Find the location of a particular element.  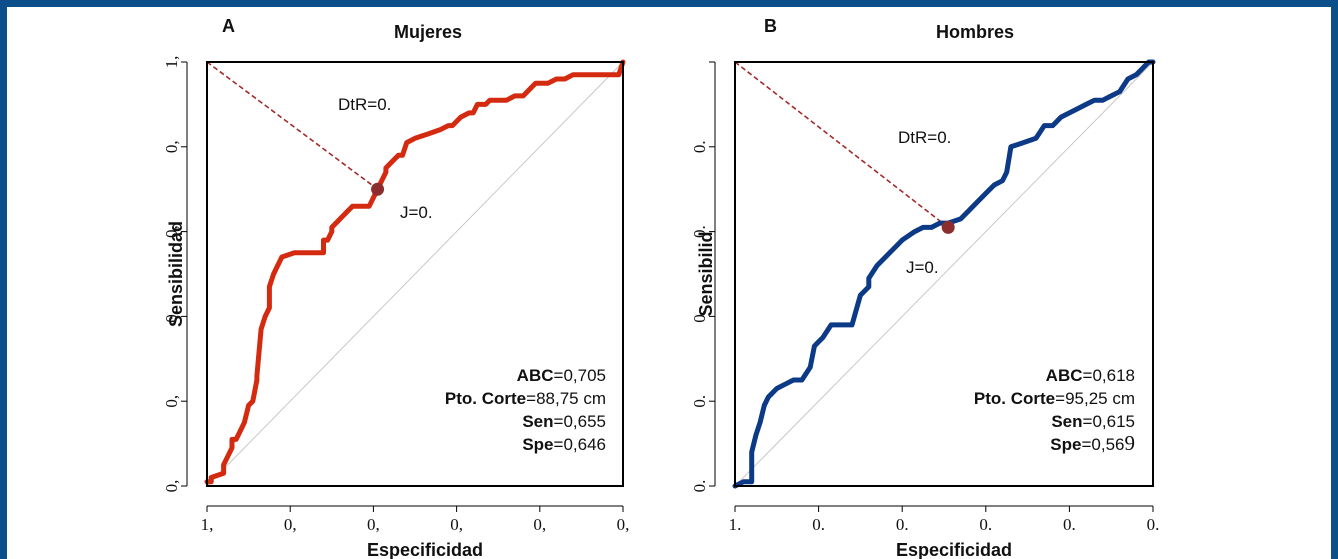

chart-title: Hombres is located at coordinates (975, 32).